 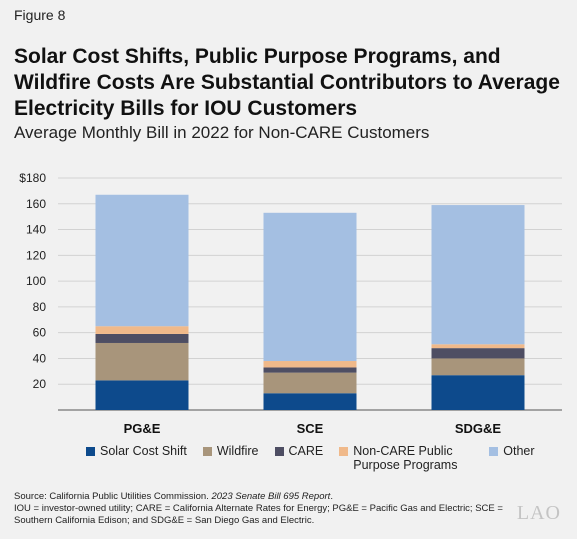 I want to click on lao-logo: LAO, so click(x=538, y=513).